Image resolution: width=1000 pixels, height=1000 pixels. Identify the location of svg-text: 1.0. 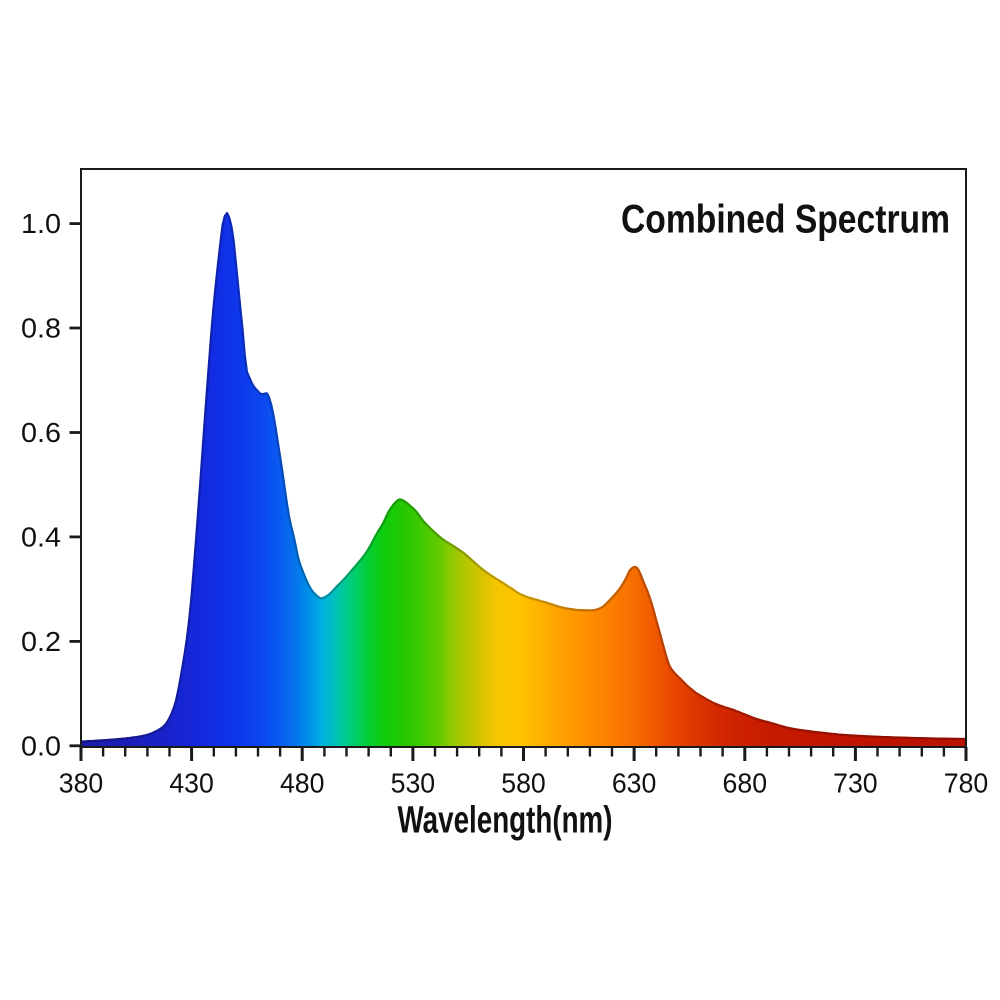
(41, 223).